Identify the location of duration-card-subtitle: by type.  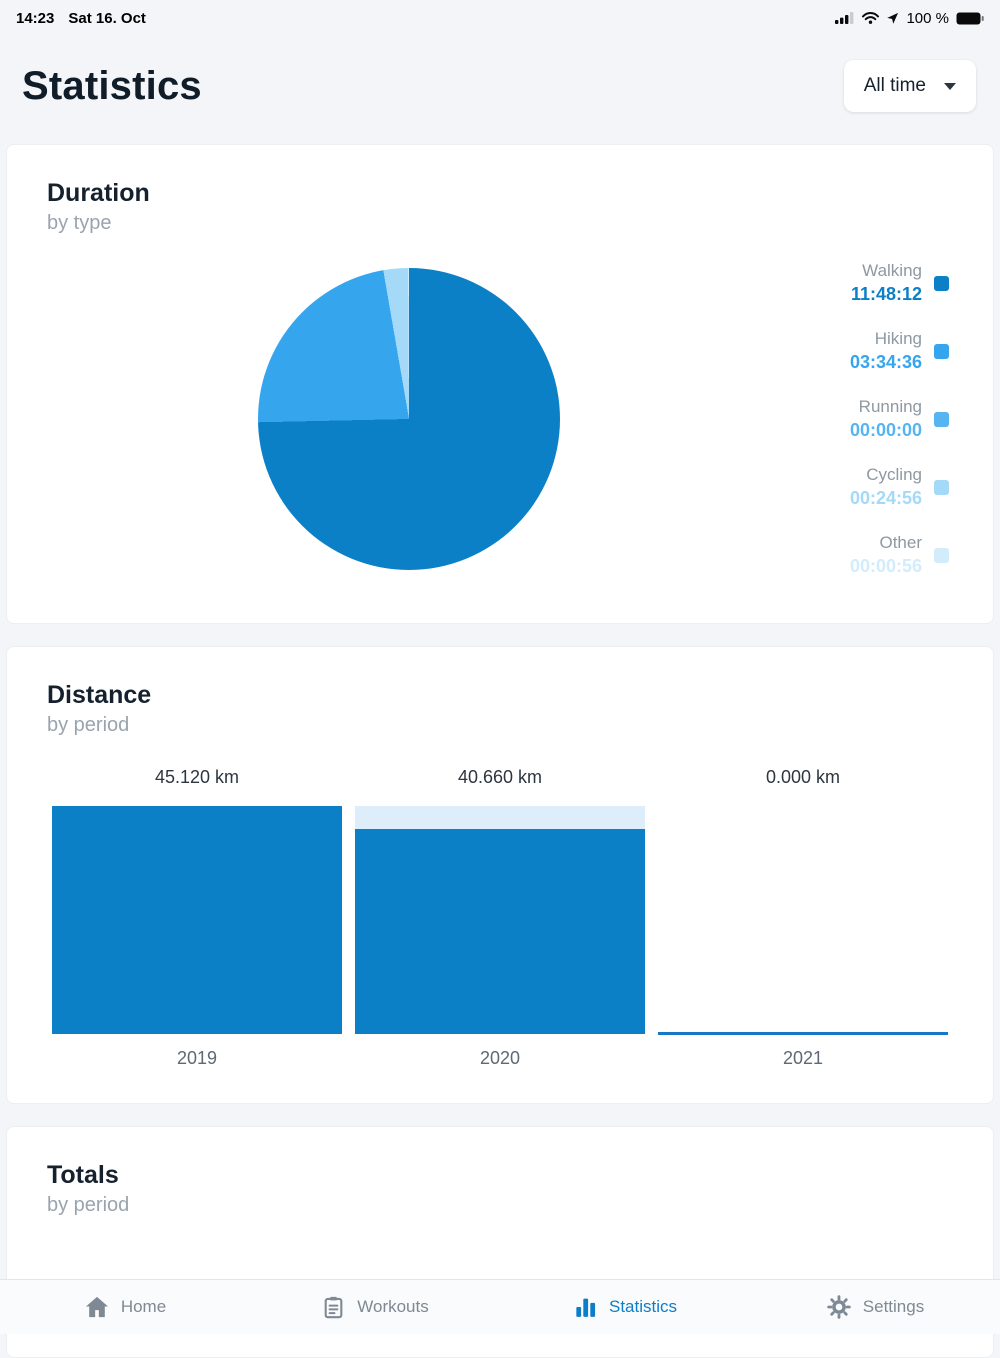
(79, 223).